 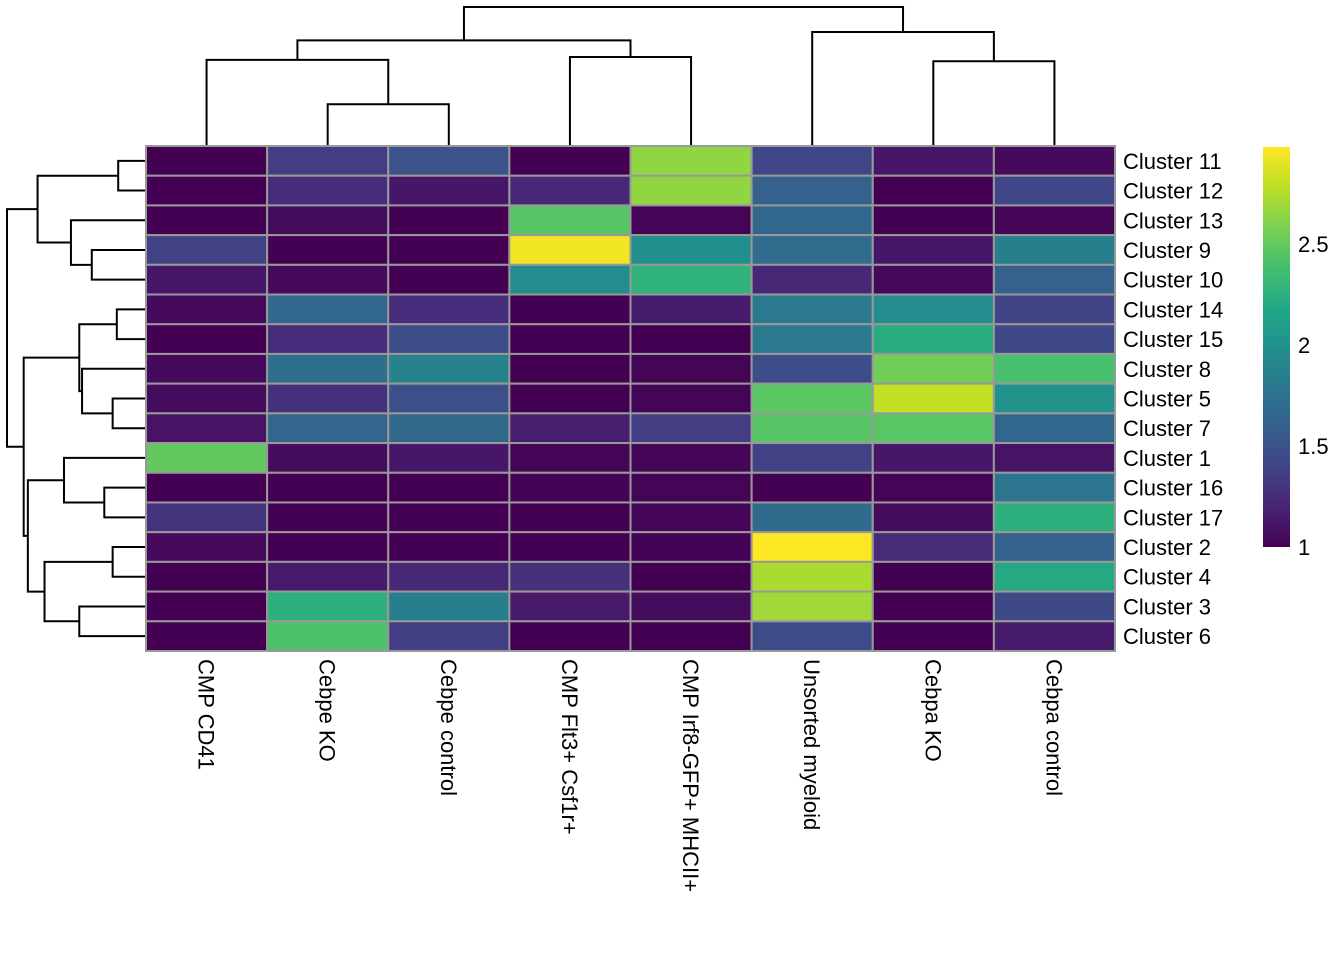 I want to click on row-label: Cluster 5, so click(x=1167, y=399).